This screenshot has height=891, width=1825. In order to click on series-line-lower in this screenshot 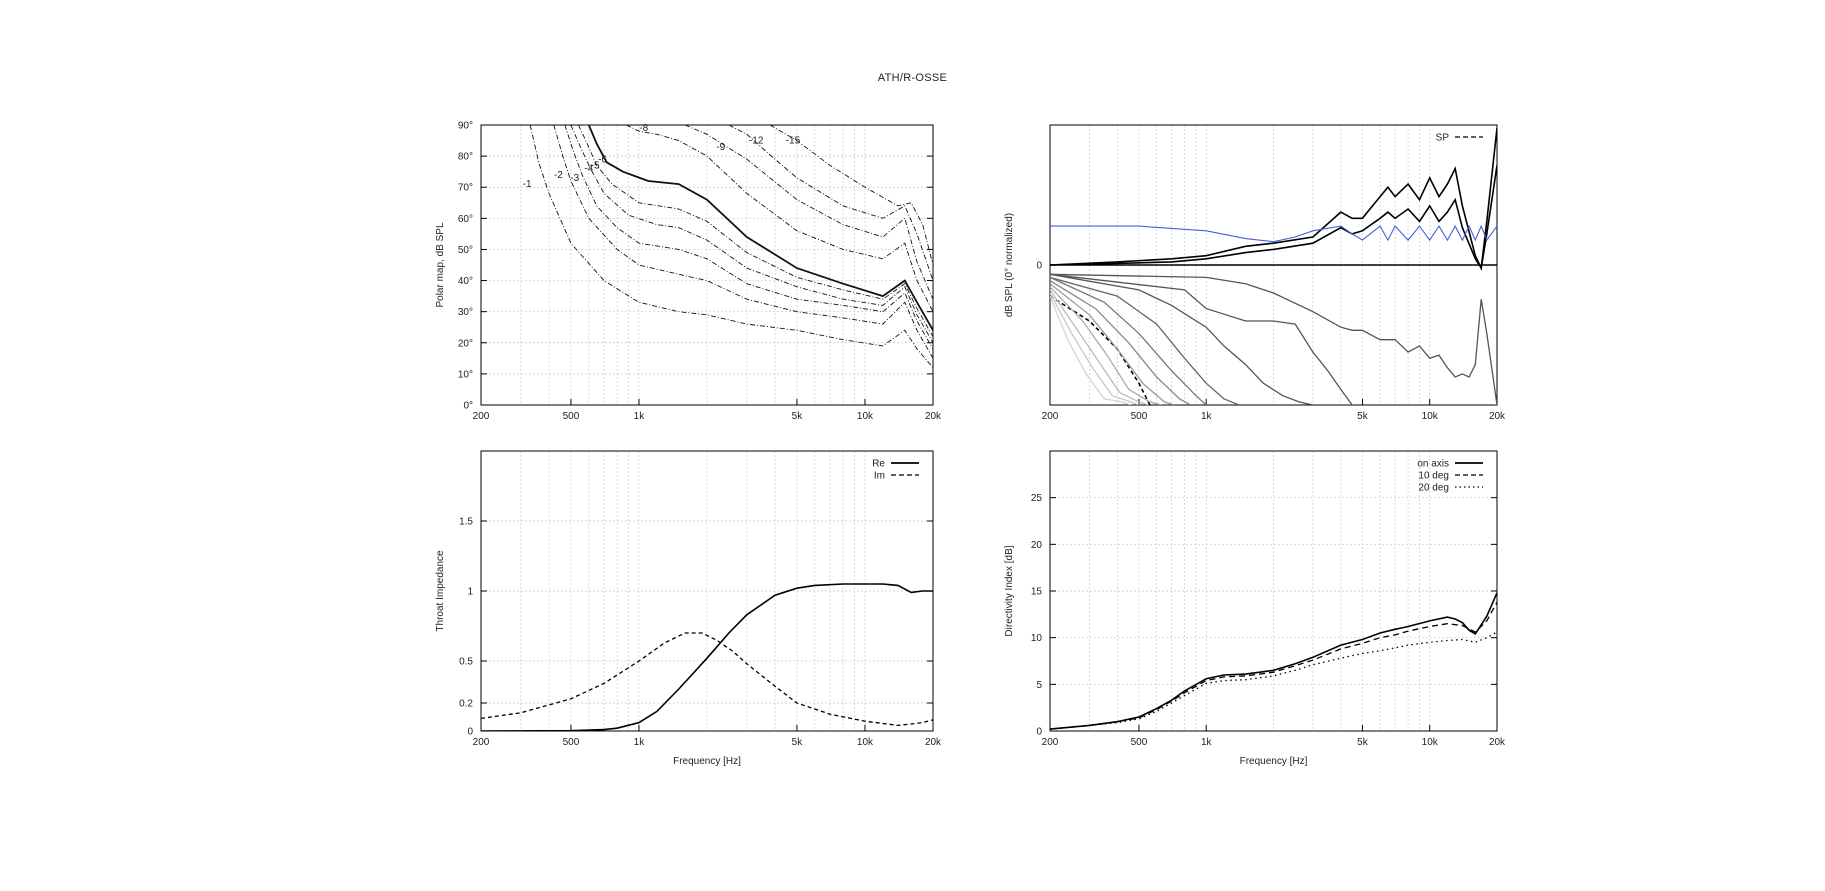, I will do `click(1273, 218)`.